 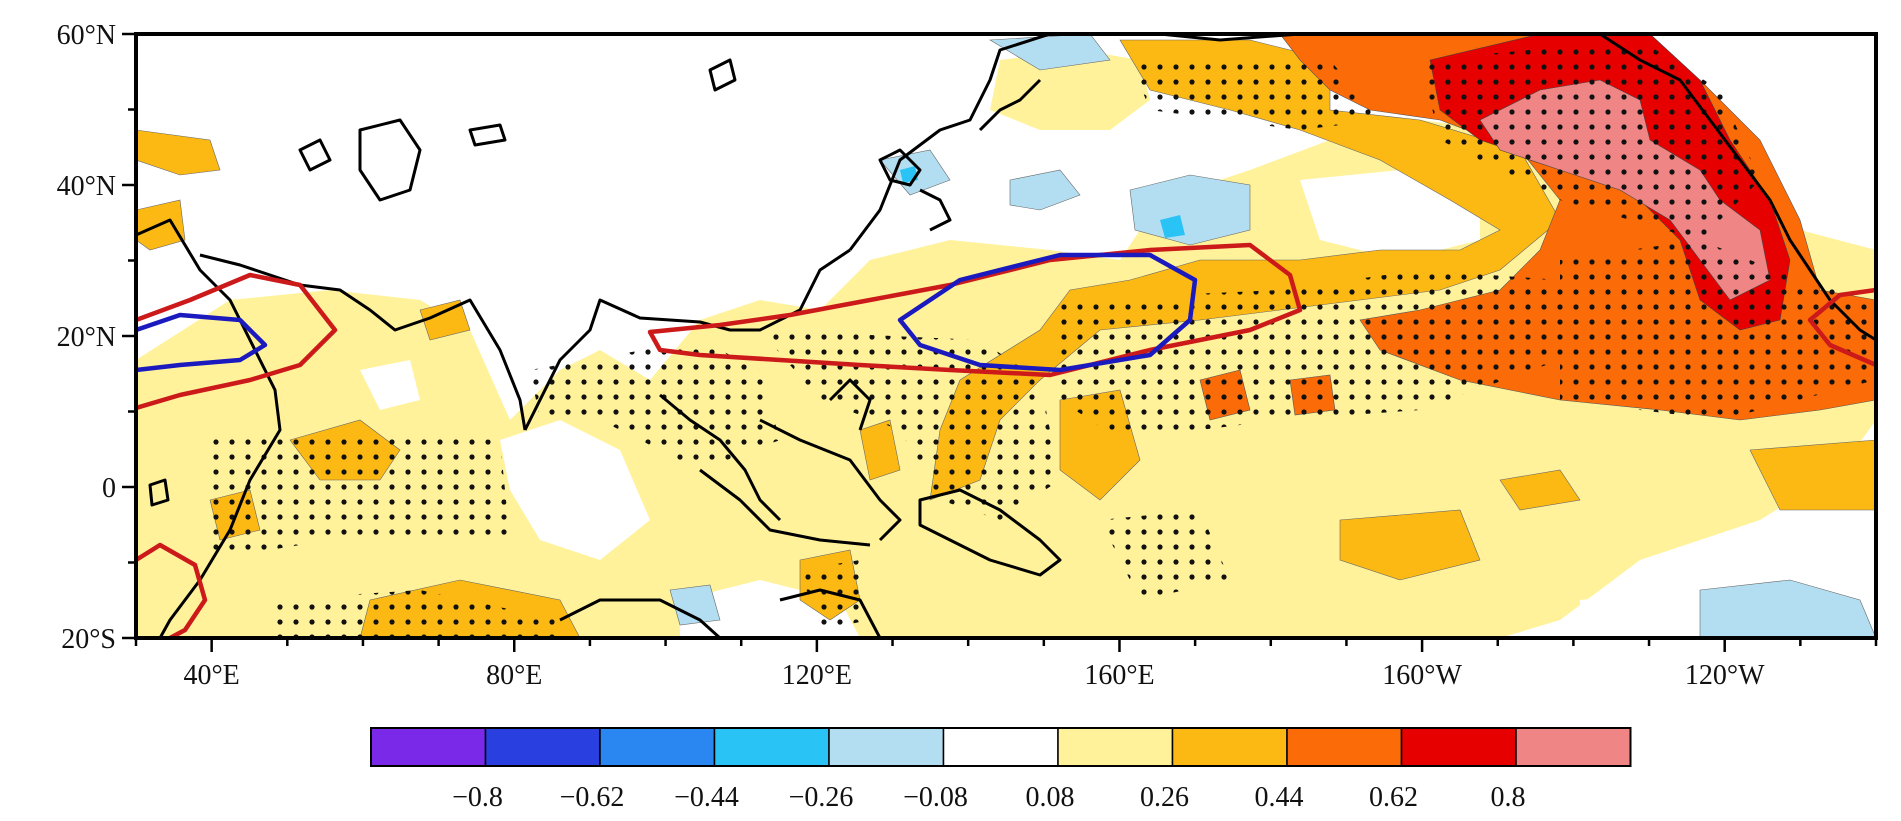 I want to click on latitude-axis: 60°N 40°N 20°N 0 20°S, so click(x=96, y=337).